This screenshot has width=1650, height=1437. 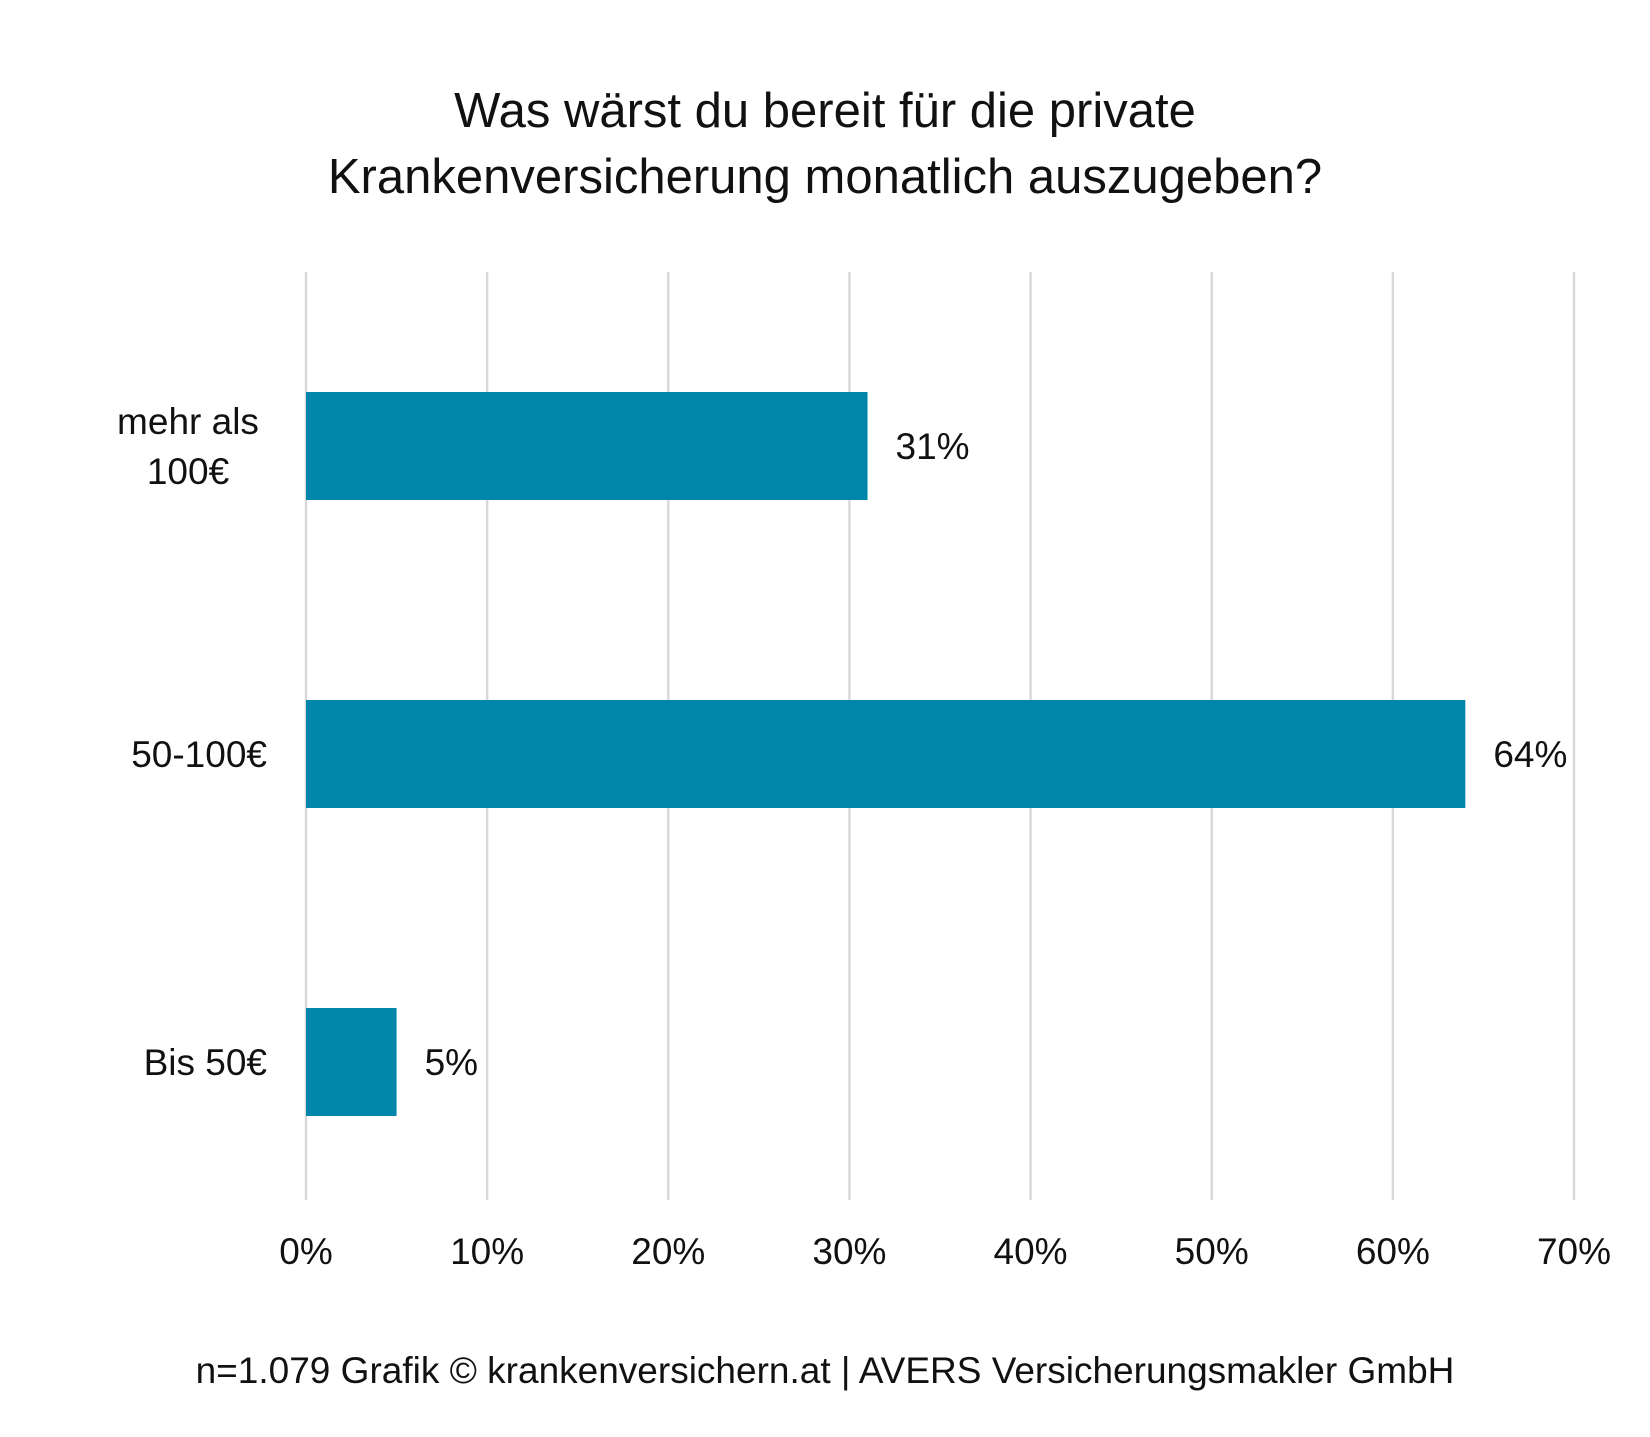 What do you see at coordinates (1574, 1251) in the screenshot?
I see `x-tick-label: 70%` at bounding box center [1574, 1251].